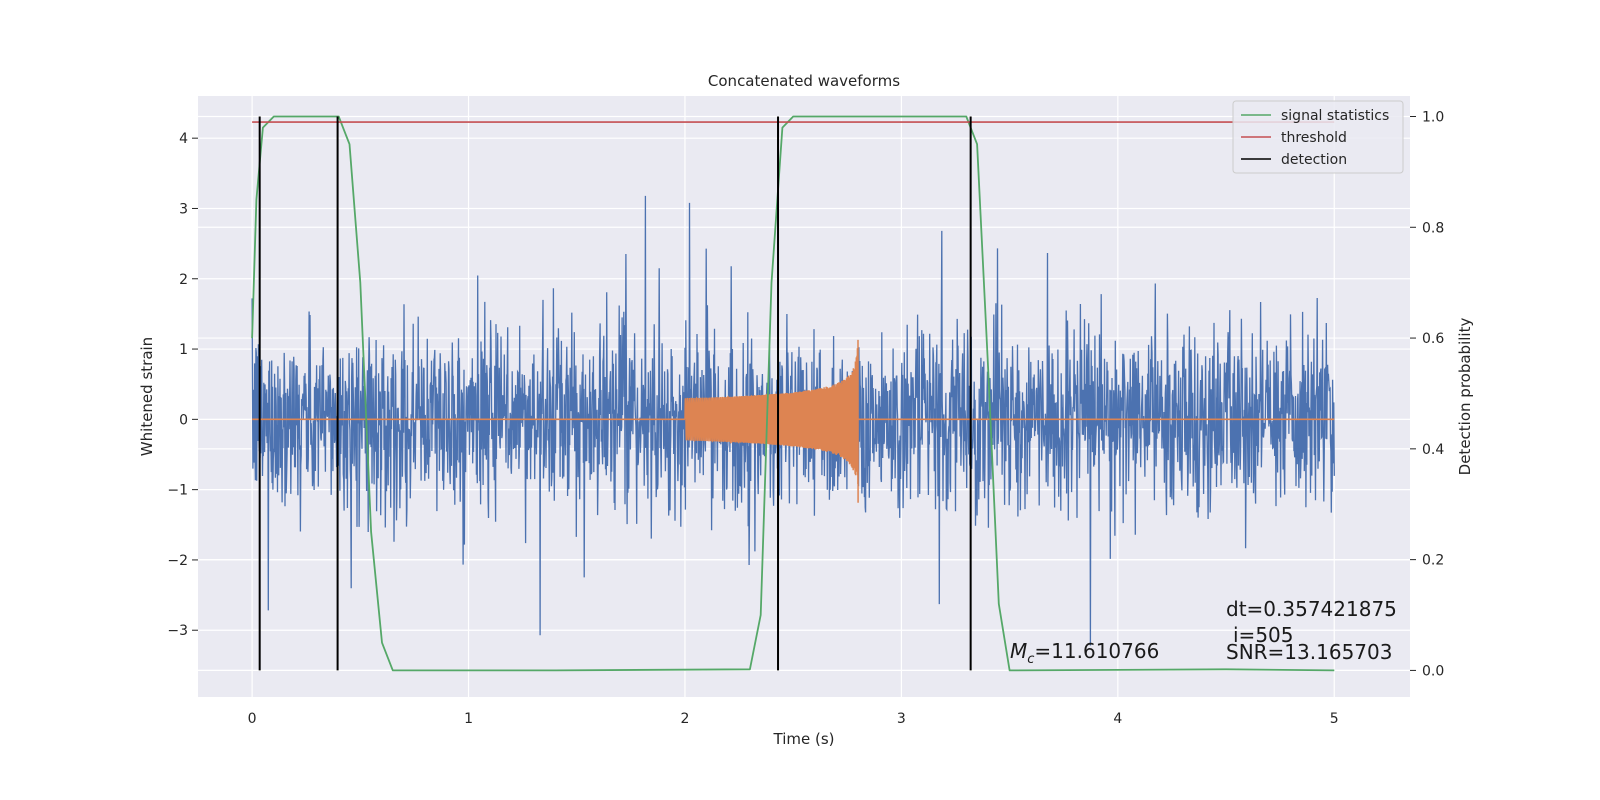 The image size is (1600, 800). I want to click on y-tick-label: 4, so click(183, 139).